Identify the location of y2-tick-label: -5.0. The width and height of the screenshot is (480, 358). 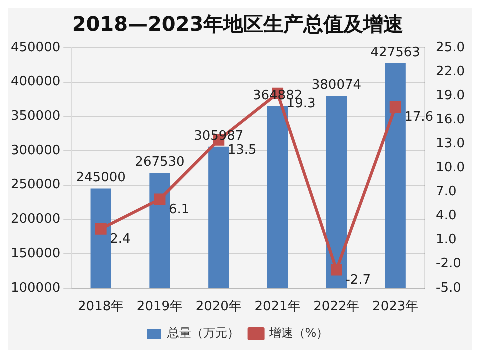
(449, 288).